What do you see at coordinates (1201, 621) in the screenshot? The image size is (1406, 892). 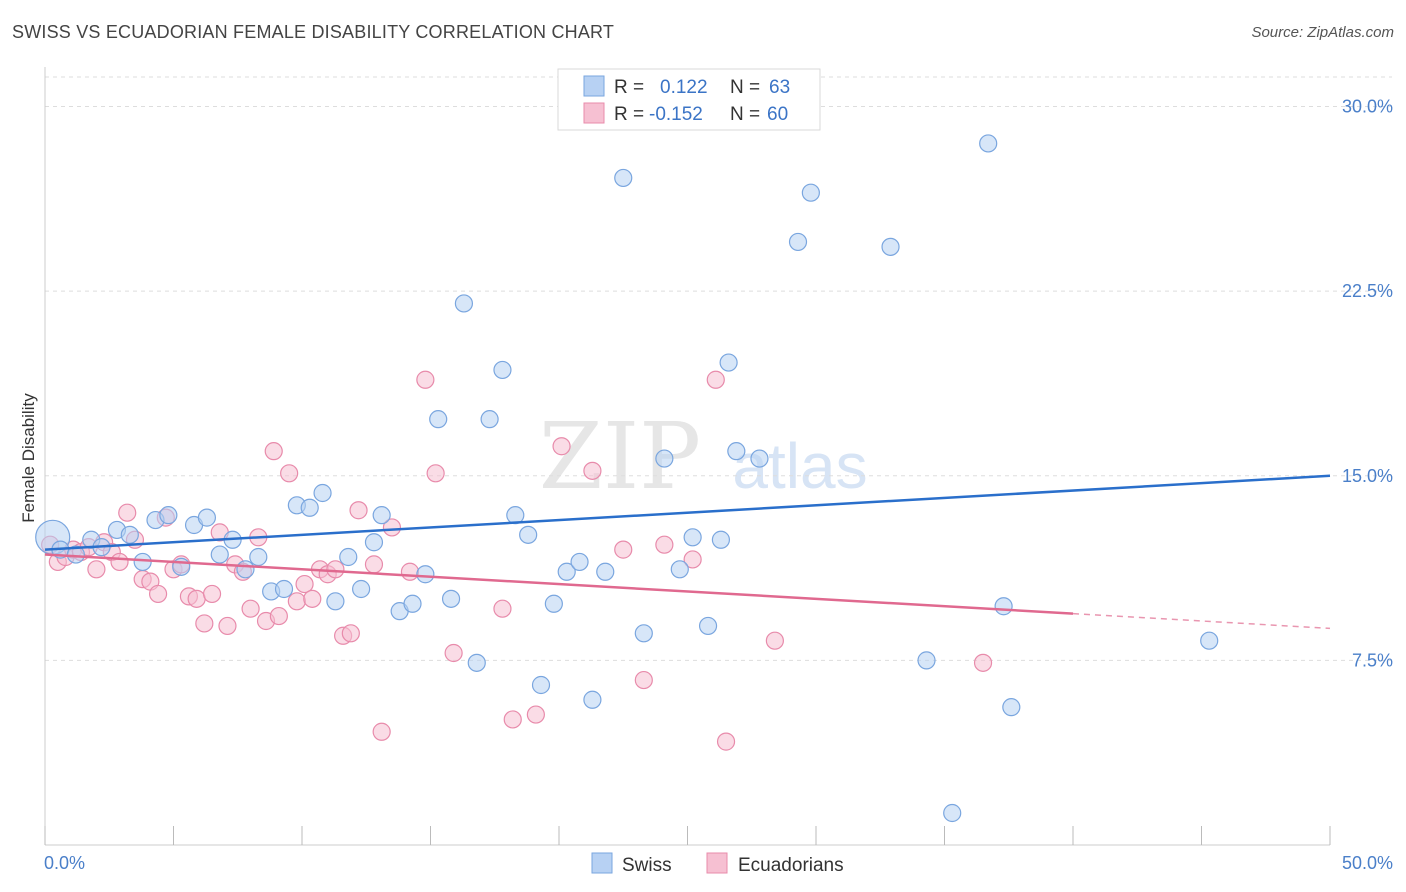 I see `ecuadorians-trend-extension` at bounding box center [1201, 621].